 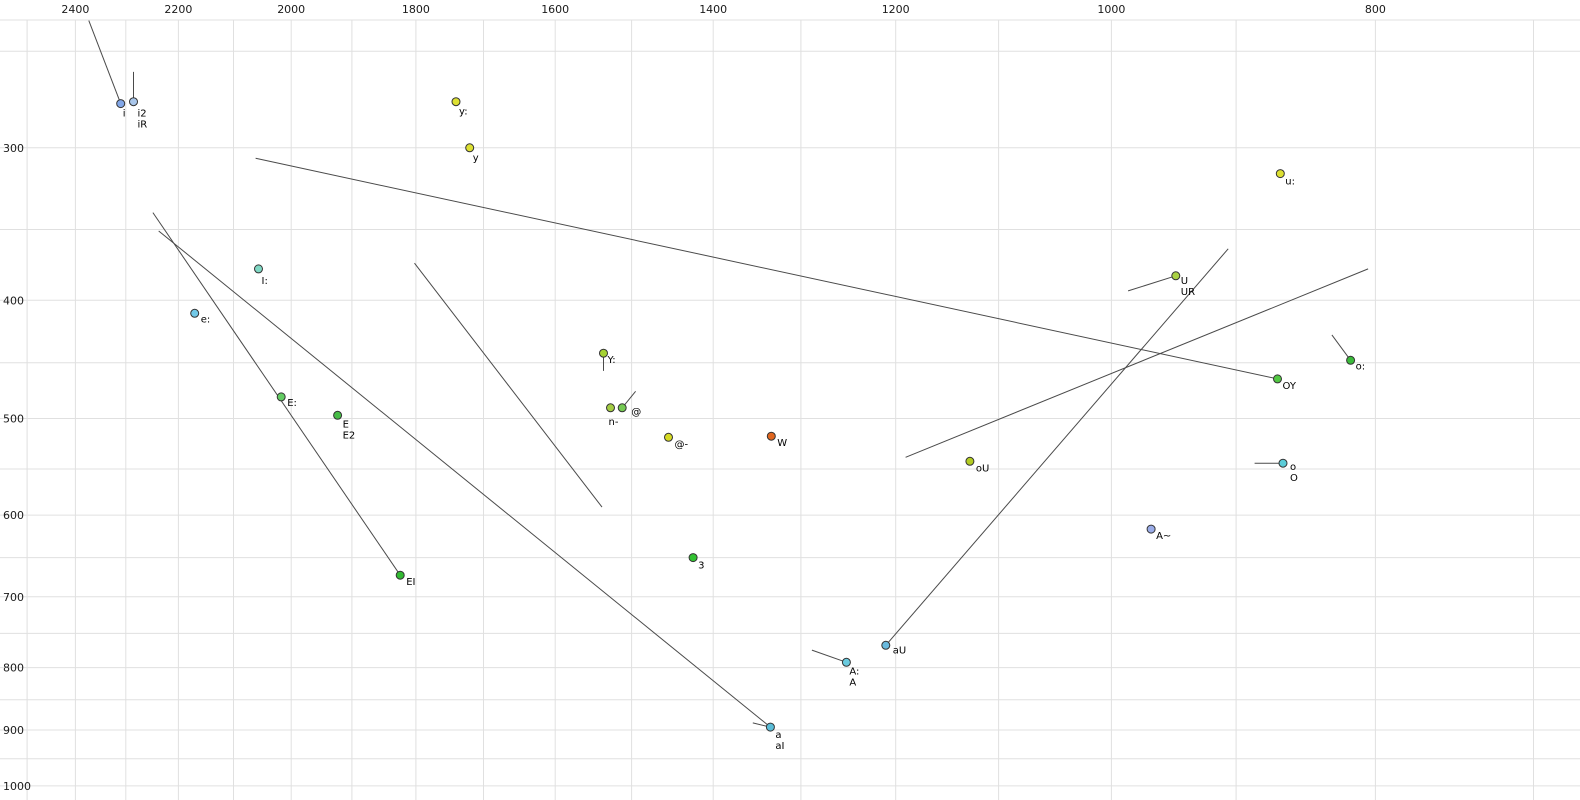 What do you see at coordinates (982, 468) in the screenshot?
I see `vowel-label: oU` at bounding box center [982, 468].